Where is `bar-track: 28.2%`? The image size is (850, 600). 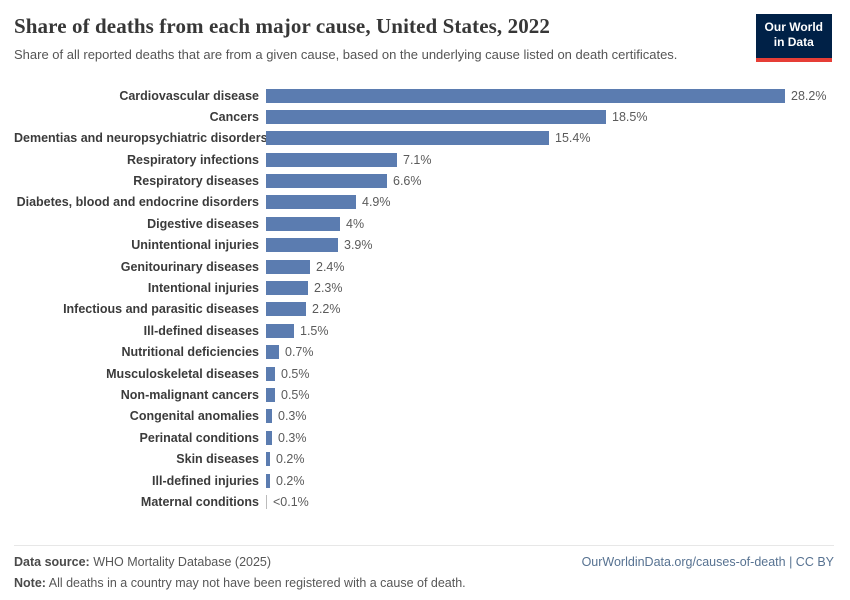 bar-track: 28.2% is located at coordinates (550, 95).